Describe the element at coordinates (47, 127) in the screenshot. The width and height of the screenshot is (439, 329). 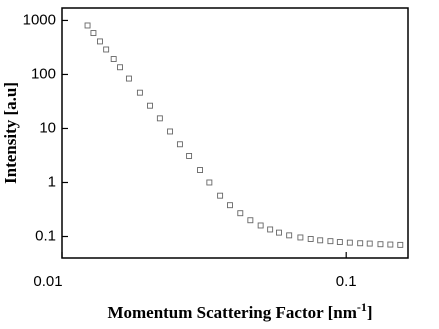
I see `y-tick-label: 10` at that location.